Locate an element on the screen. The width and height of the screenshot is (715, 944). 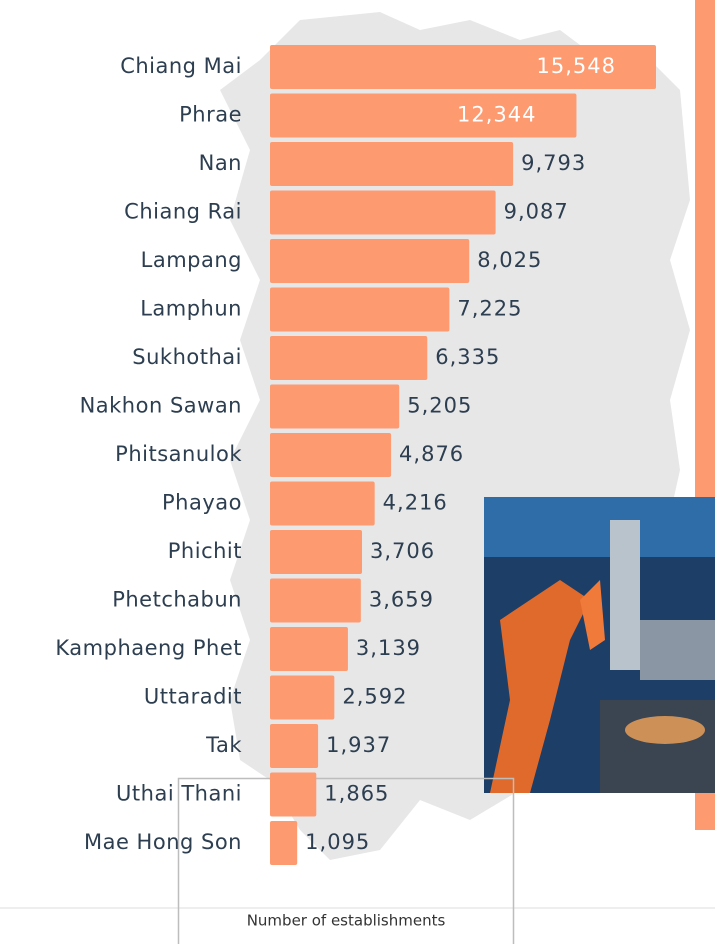
photo is located at coordinates (599, 645).